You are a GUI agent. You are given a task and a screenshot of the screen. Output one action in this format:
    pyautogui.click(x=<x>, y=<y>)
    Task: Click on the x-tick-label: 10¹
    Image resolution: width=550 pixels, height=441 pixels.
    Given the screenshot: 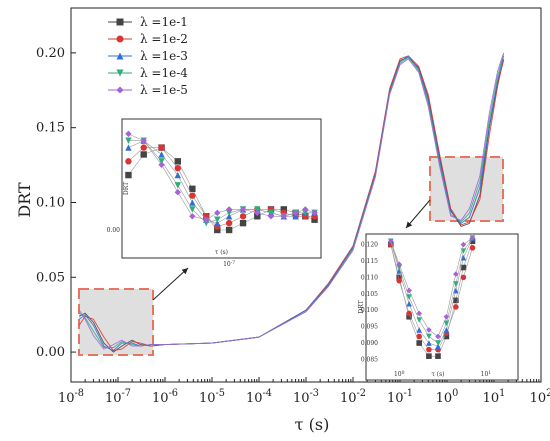 What is the action you would take?
    pyautogui.click(x=494, y=397)
    